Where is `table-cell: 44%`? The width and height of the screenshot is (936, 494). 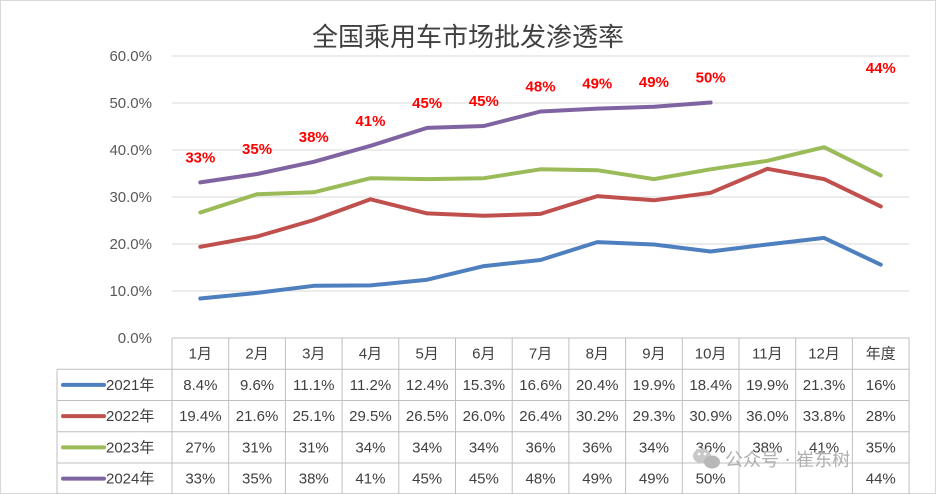 table-cell: 44% is located at coordinates (881, 479).